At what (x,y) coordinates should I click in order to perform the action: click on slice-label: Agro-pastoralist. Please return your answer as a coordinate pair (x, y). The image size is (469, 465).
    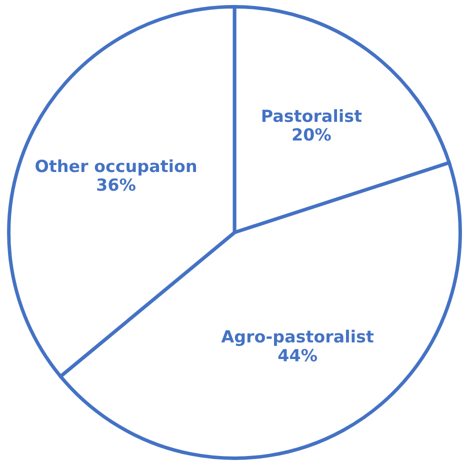
    Looking at the image, I should click on (297, 338).